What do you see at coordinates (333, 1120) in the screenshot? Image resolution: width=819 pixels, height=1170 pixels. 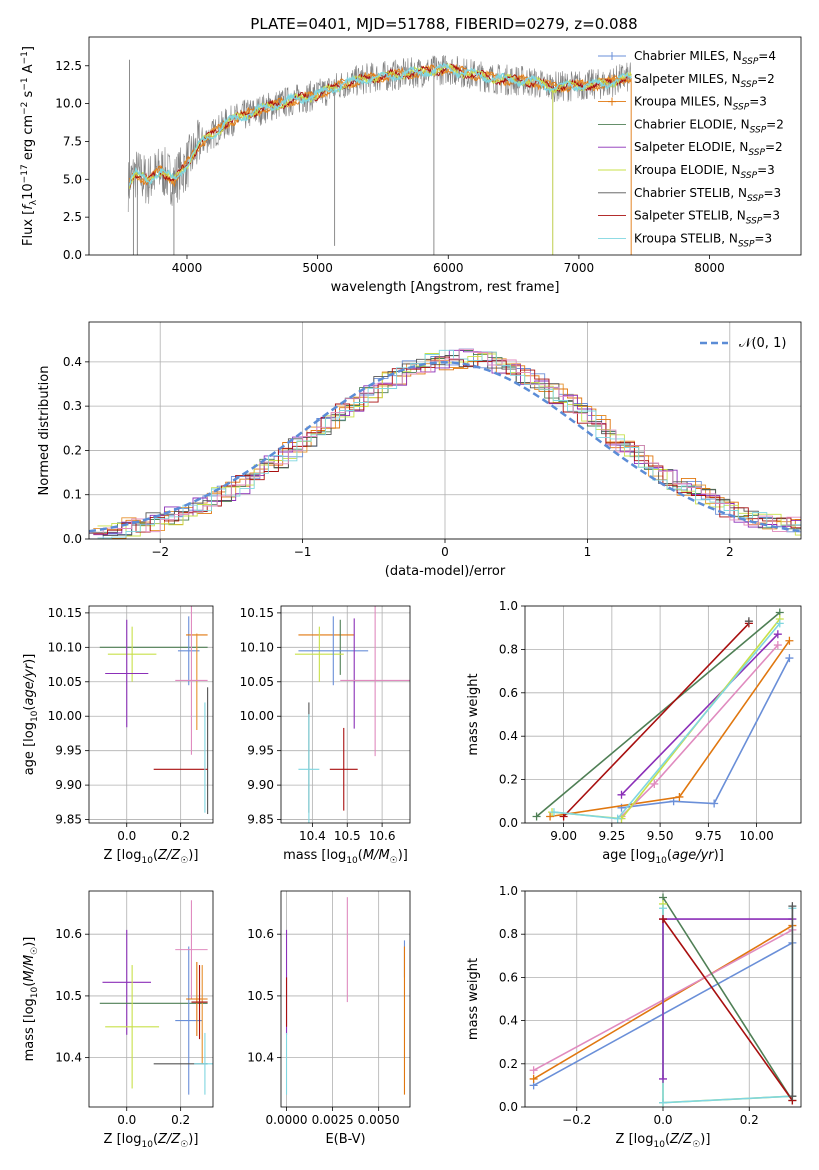 I see `x-tick-label: 0.0025` at bounding box center [333, 1120].